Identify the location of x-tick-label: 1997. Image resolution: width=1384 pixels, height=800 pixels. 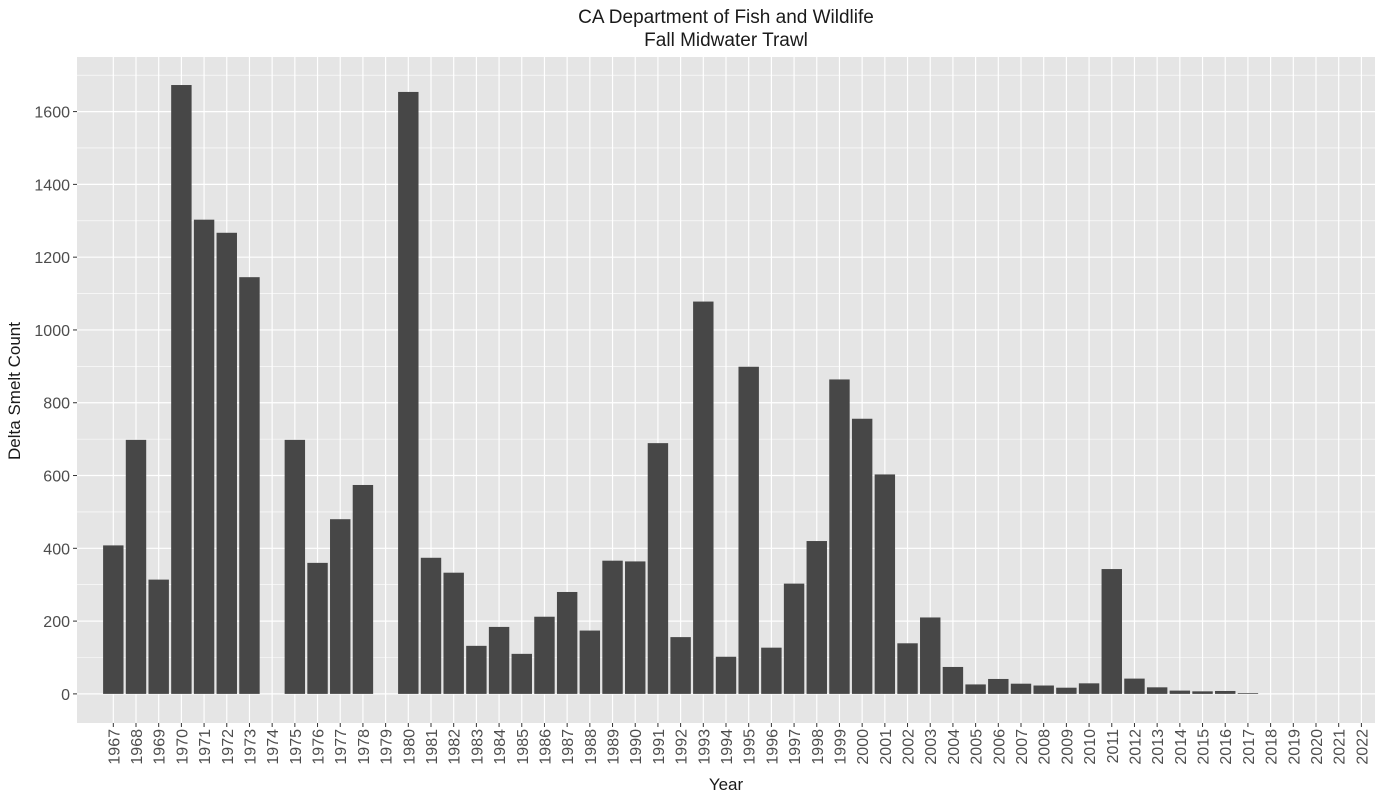
(795, 747).